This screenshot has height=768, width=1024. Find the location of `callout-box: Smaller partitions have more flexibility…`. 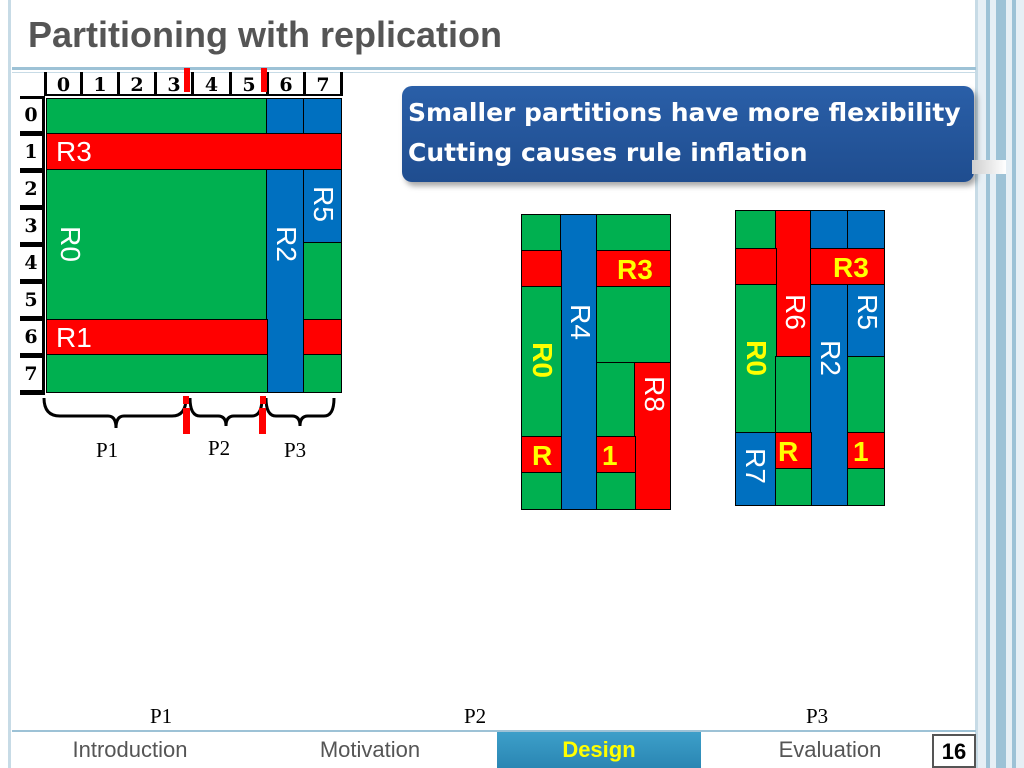

callout-box: Smaller partitions have more flexibility… is located at coordinates (688, 134).